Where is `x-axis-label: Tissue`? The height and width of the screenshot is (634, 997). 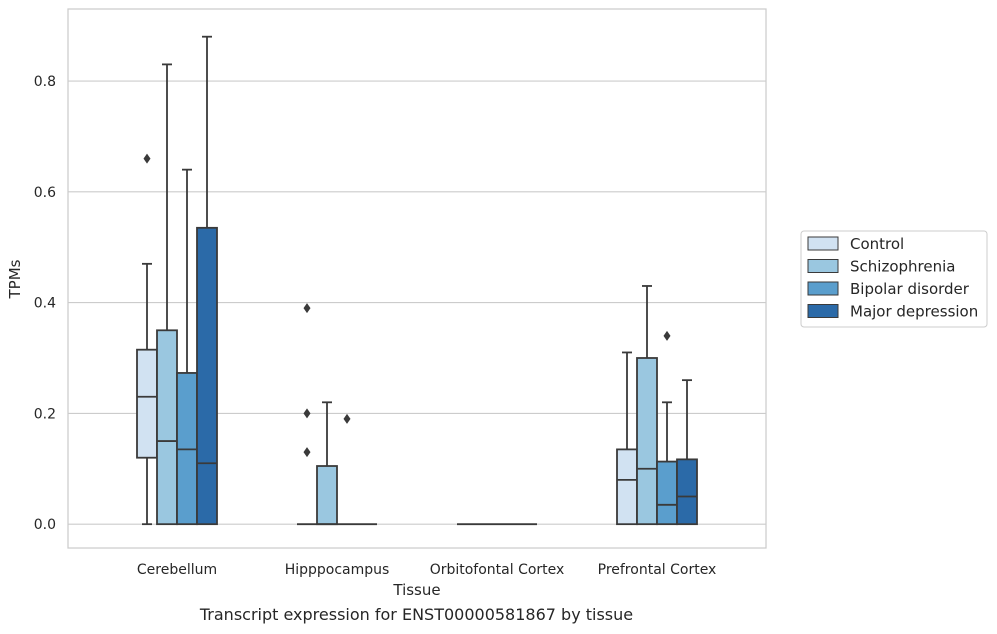 x-axis-label: Tissue is located at coordinates (416, 590).